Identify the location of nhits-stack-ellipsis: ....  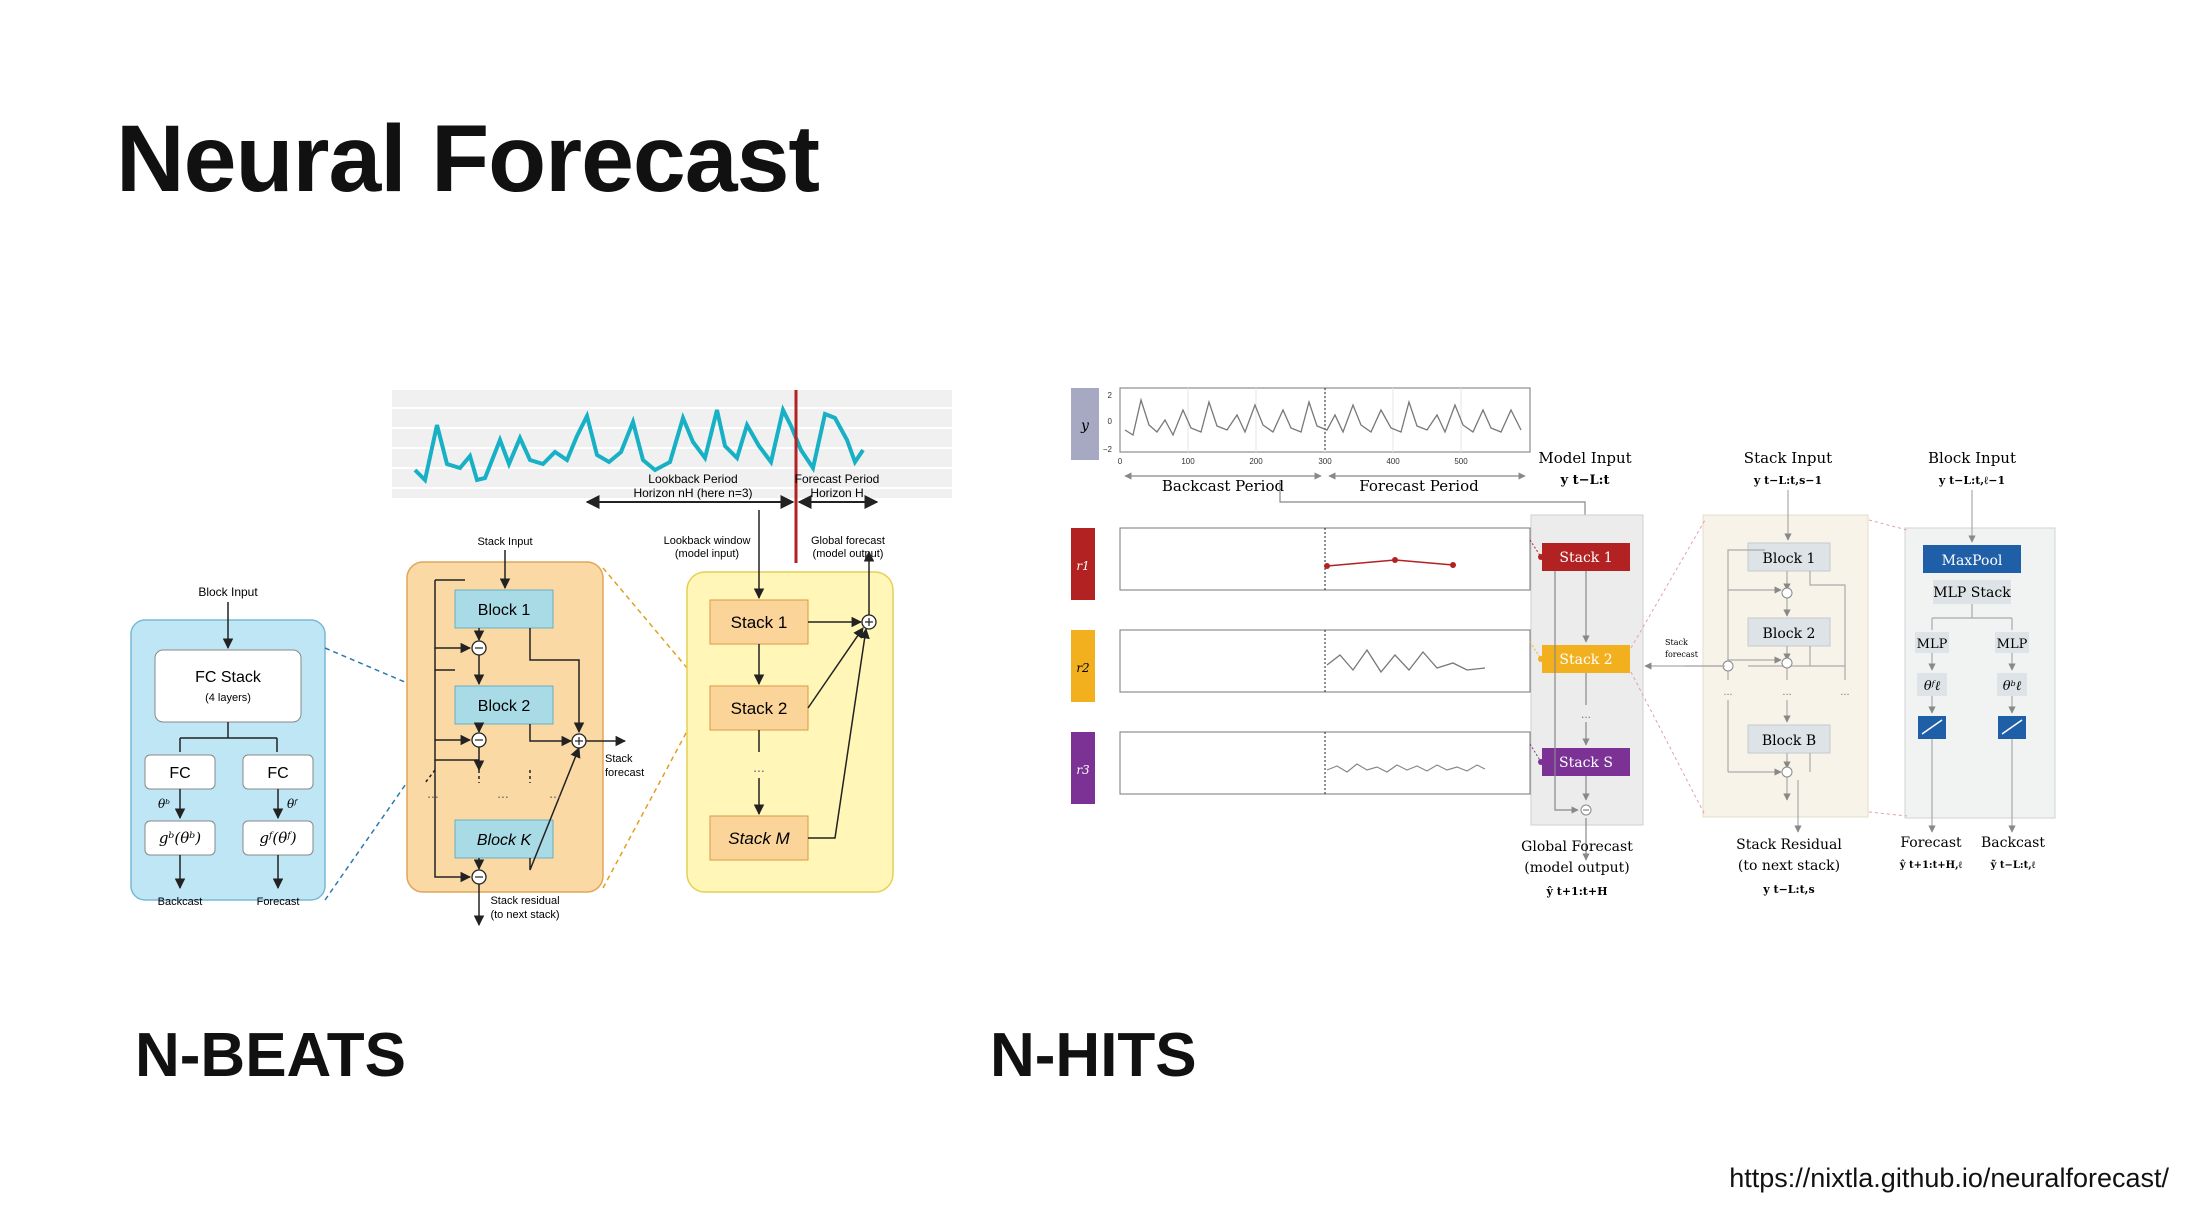
(1586, 714).